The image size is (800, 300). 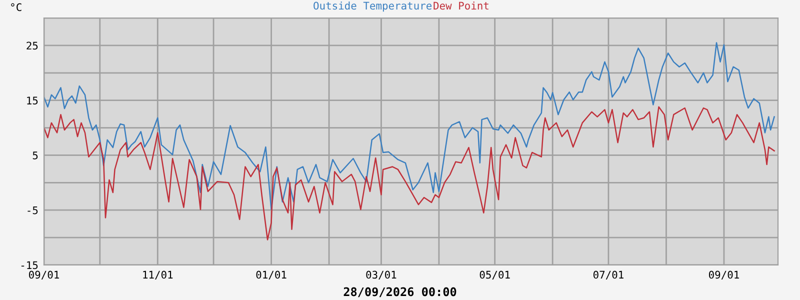 I want to click on x-tick-label: 11/01, so click(x=158, y=275).